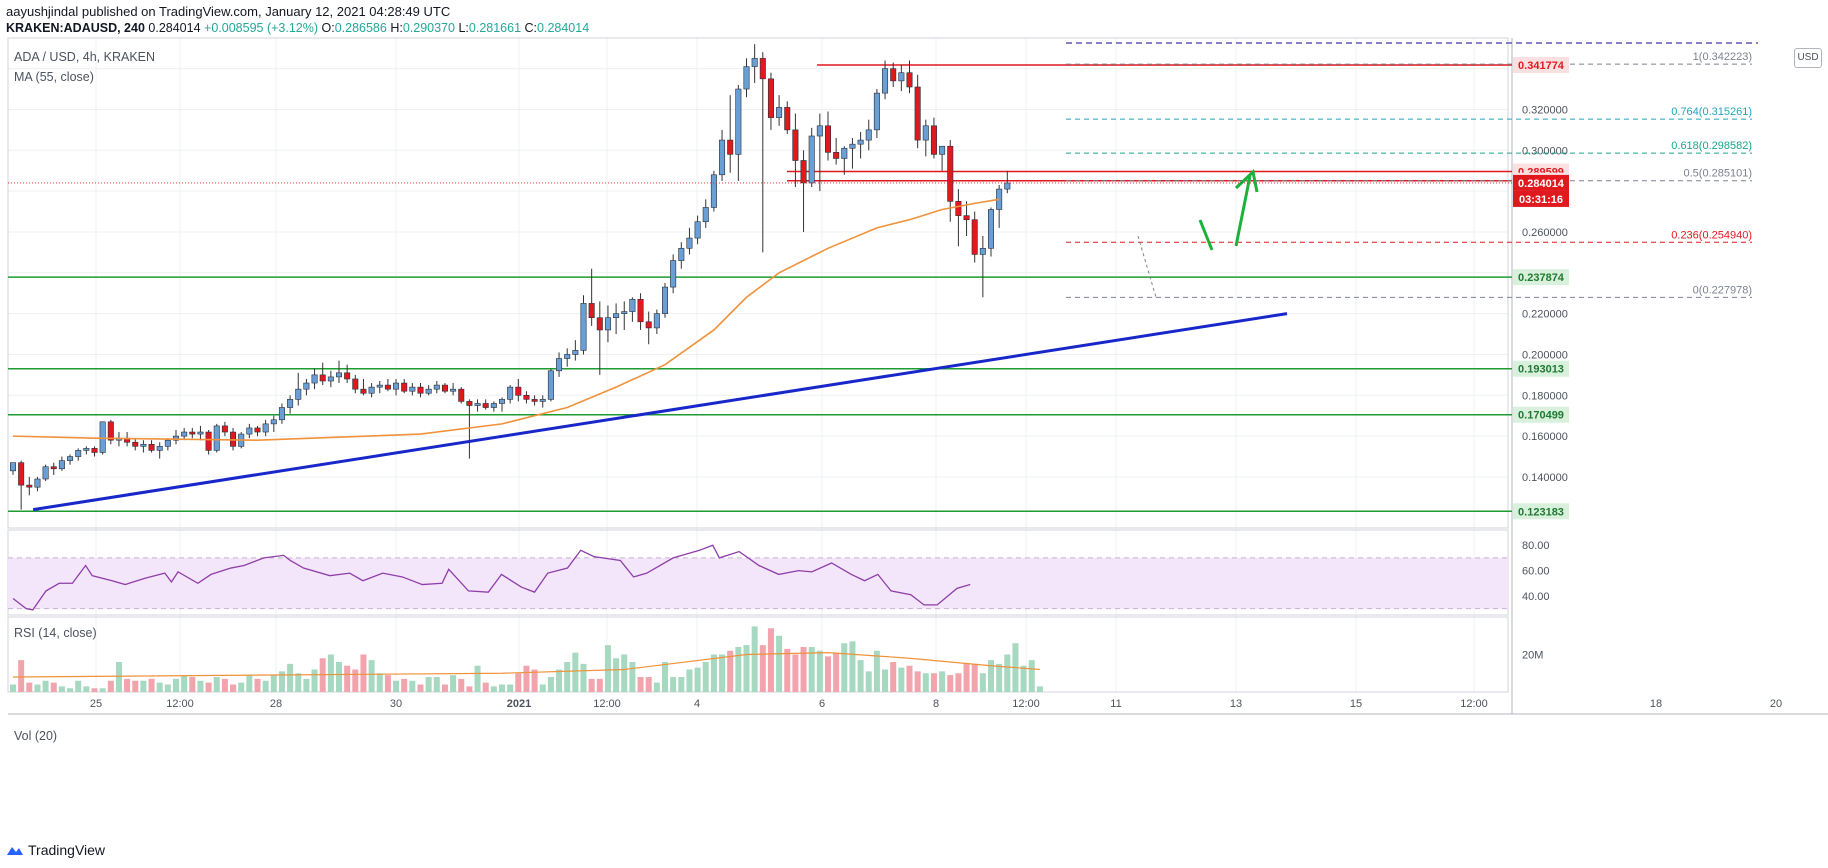 Image resolution: width=1828 pixels, height=868 pixels. Describe the element at coordinates (1545, 396) in the screenshot. I see `y-tick-label: 0.180000` at that location.